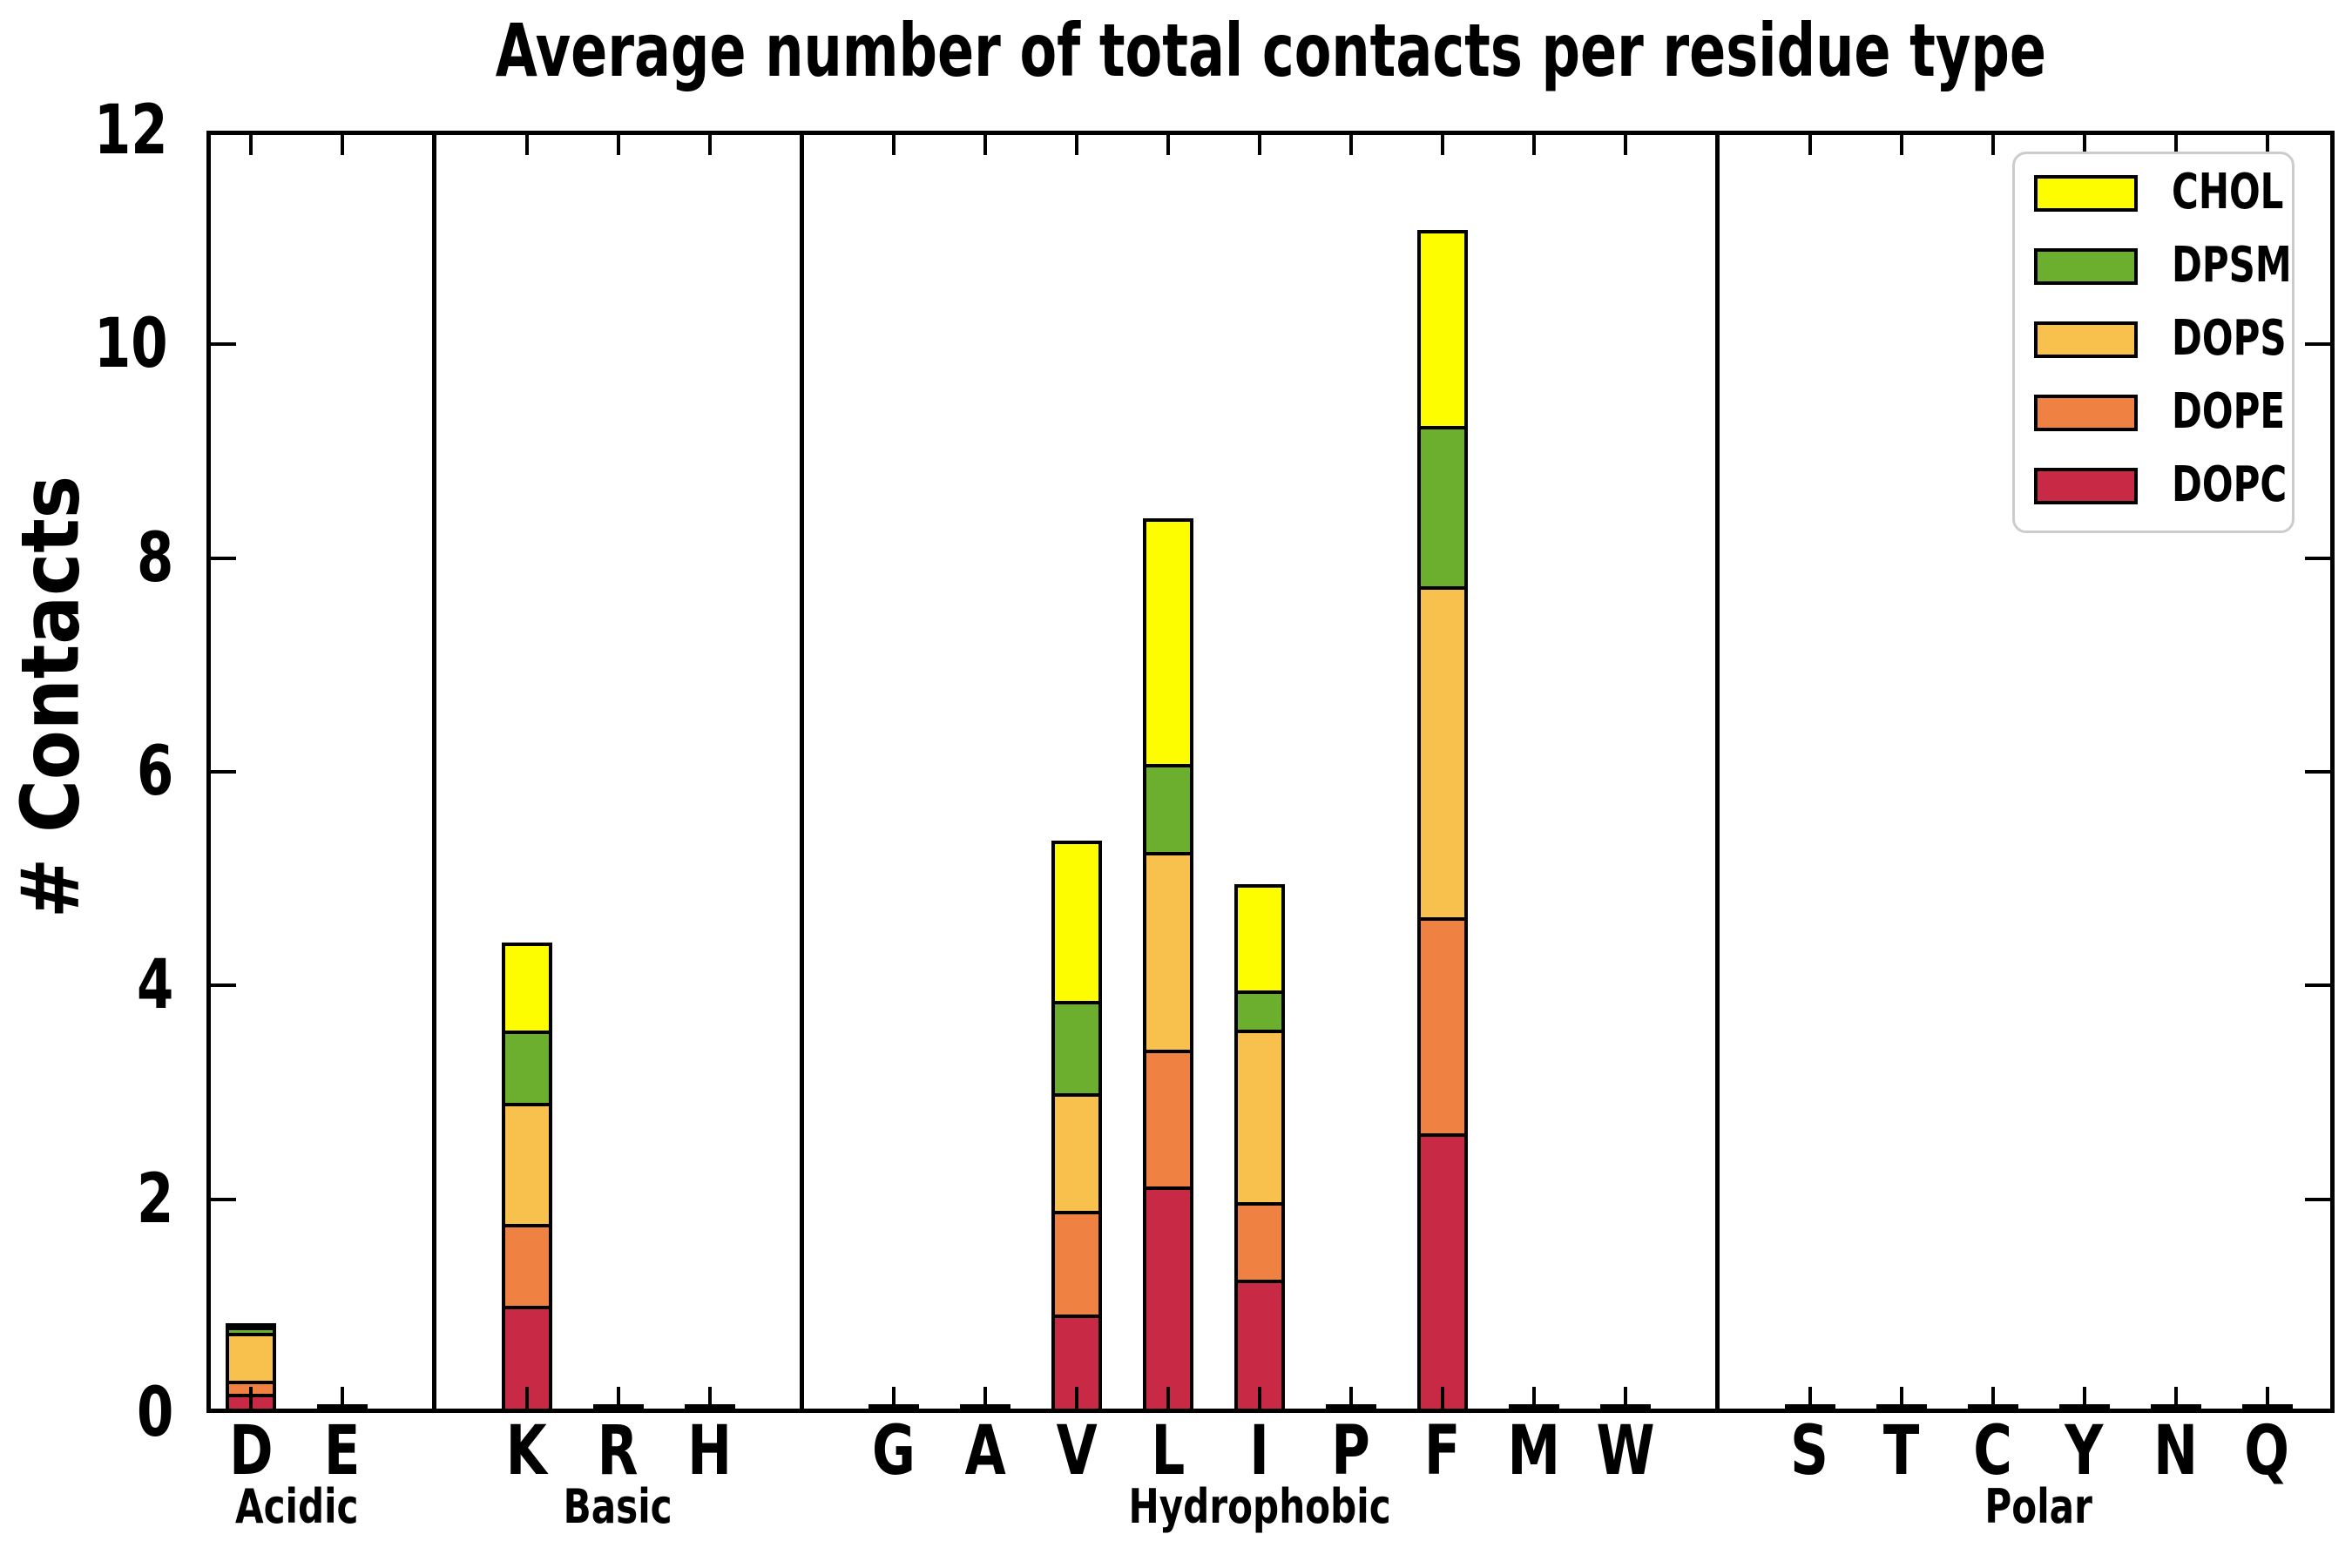  I want to click on group-label-acidic: Acidic, so click(297, 1507).